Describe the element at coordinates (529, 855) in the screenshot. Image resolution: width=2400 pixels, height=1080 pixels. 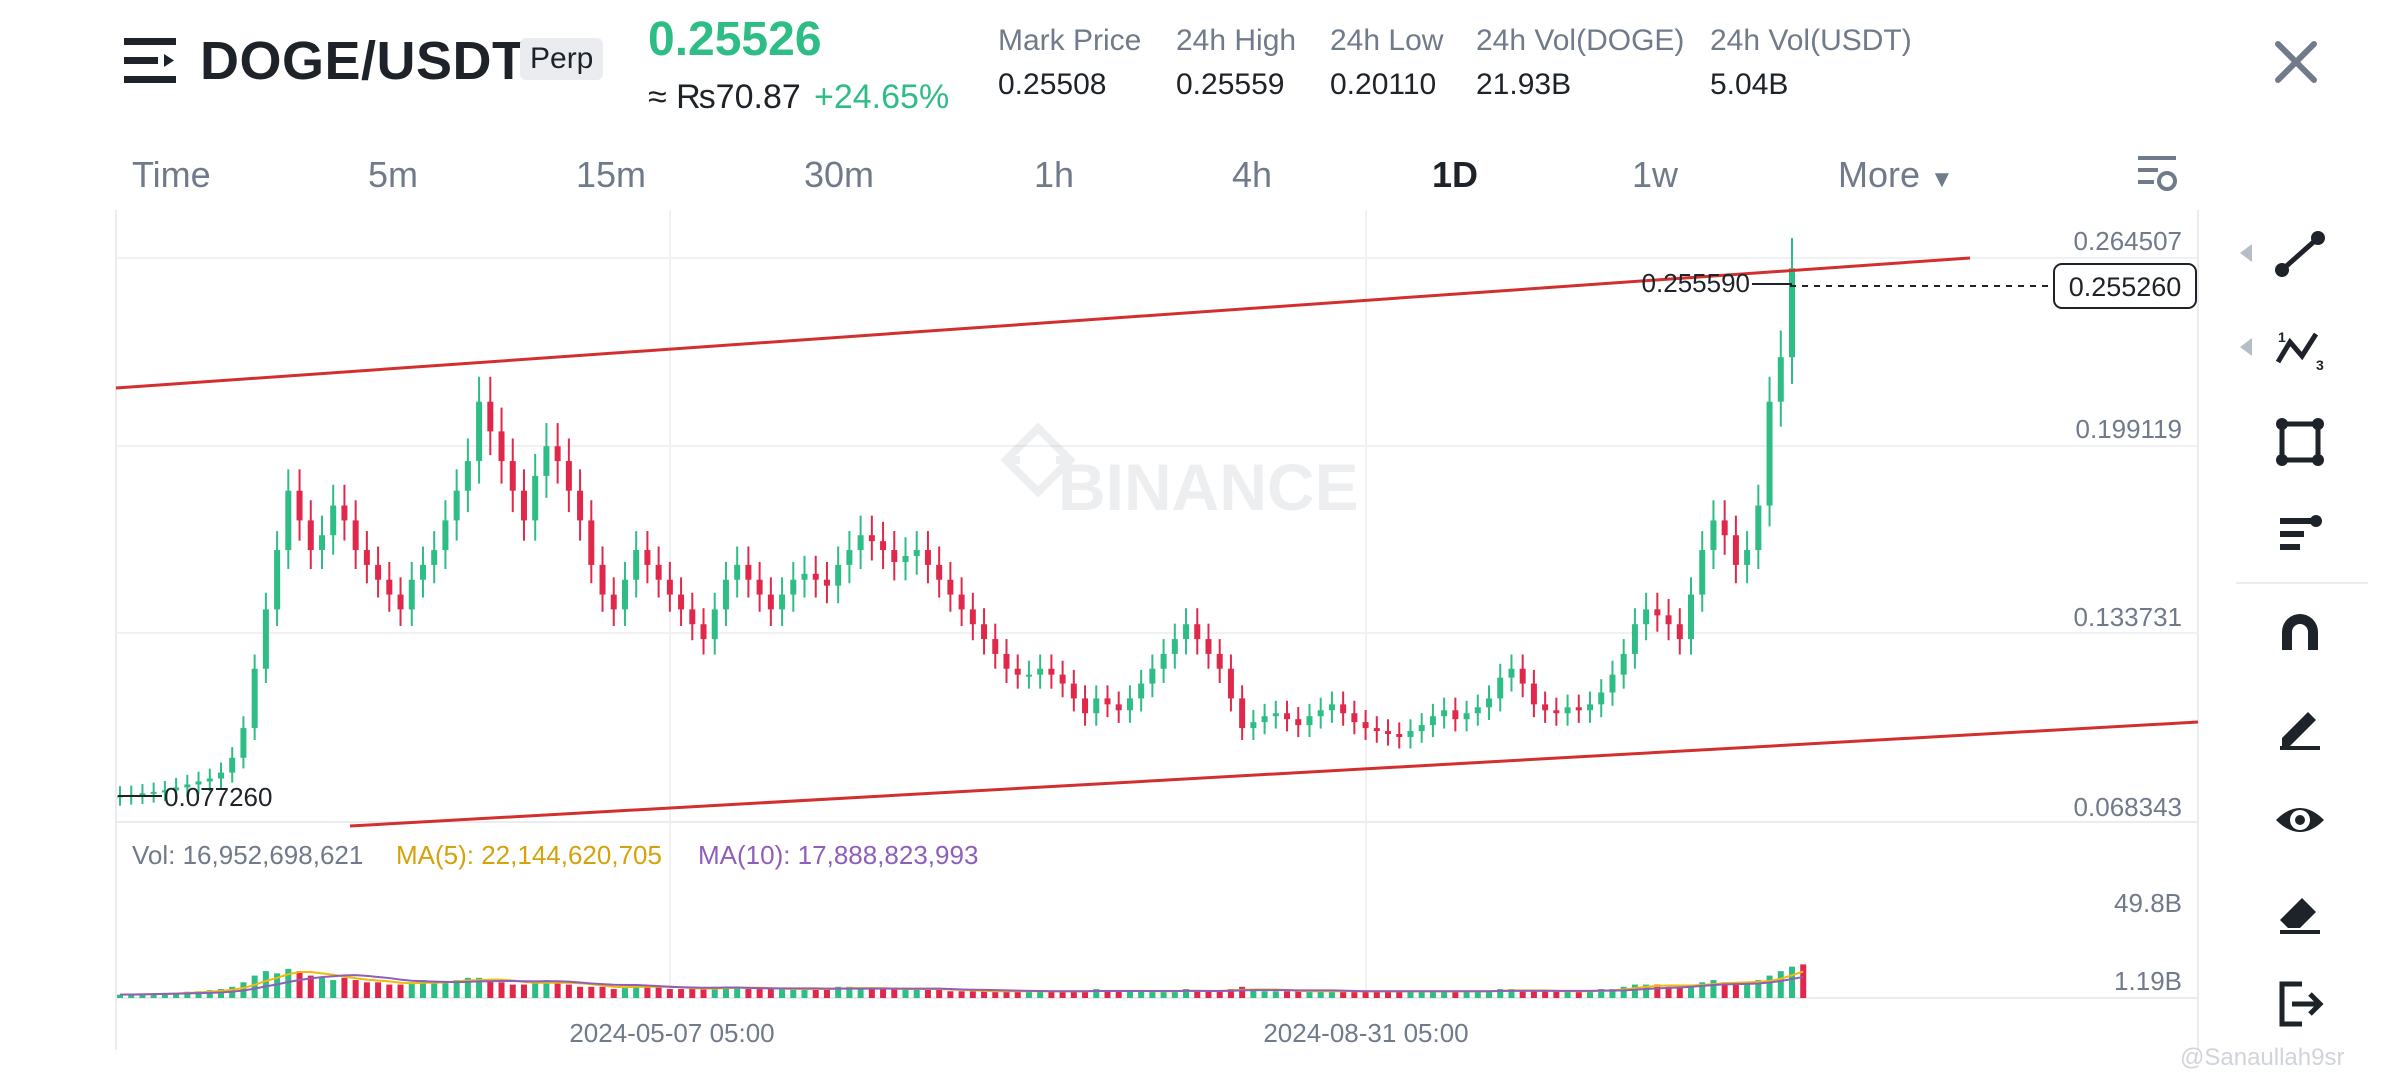
I see `volume-legend-ma5: MA(5): 22,144,620,705` at that location.